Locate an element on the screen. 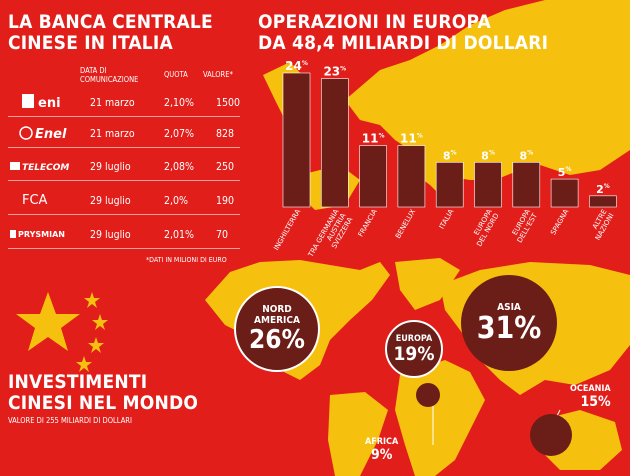  row-quota: 2,0% is located at coordinates (176, 201).